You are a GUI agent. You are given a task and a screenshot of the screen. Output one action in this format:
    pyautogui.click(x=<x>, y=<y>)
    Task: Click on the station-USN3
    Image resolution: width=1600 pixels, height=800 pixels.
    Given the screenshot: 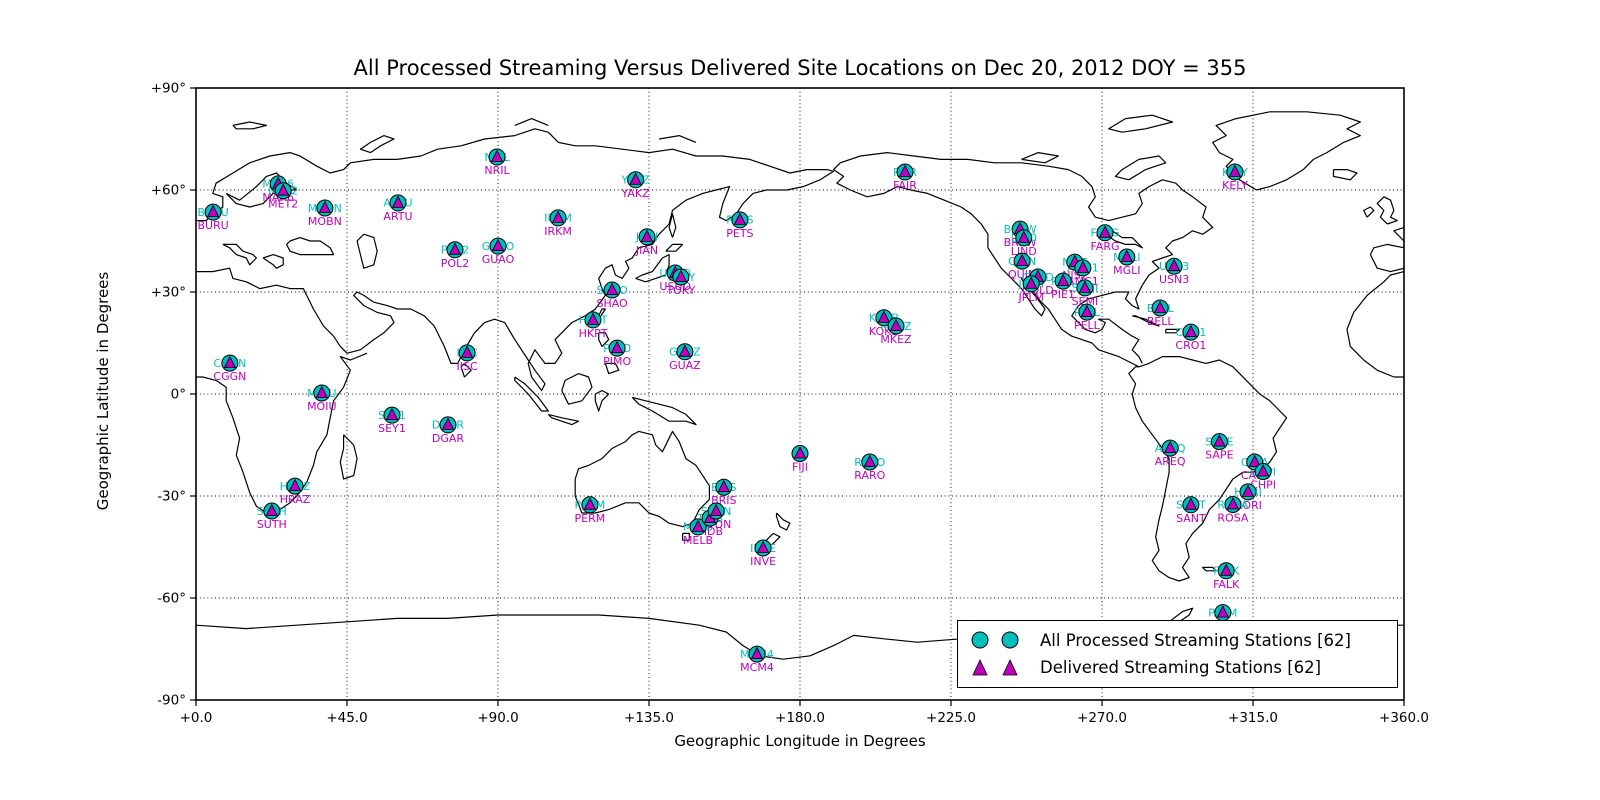 What is the action you would take?
    pyautogui.click(x=1174, y=266)
    